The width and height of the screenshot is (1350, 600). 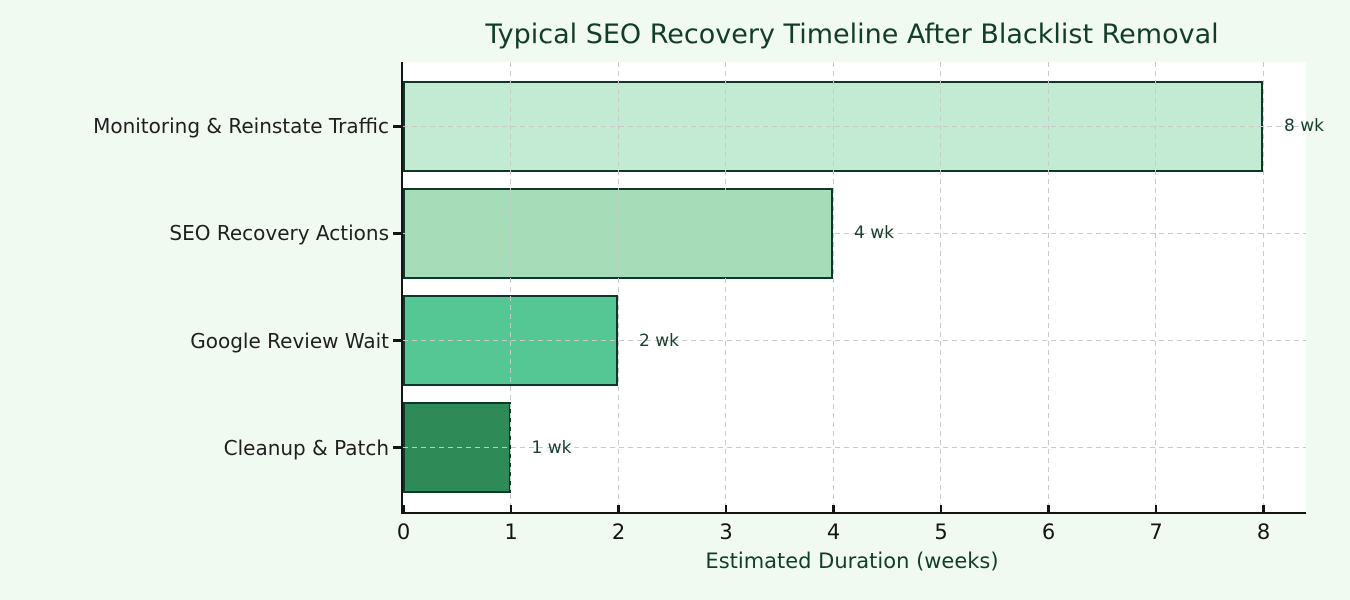 I want to click on x-tick-label: 6, so click(x=1048, y=532).